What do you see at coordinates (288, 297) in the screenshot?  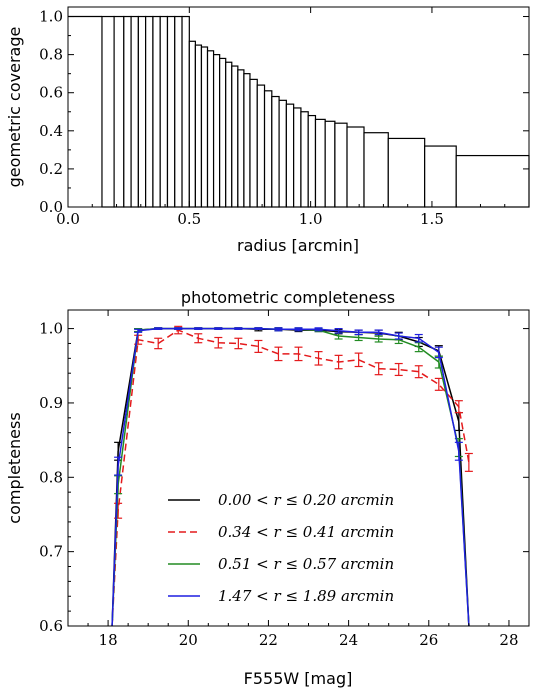 I see `bottom-chart-title: photometric completeness` at bounding box center [288, 297].